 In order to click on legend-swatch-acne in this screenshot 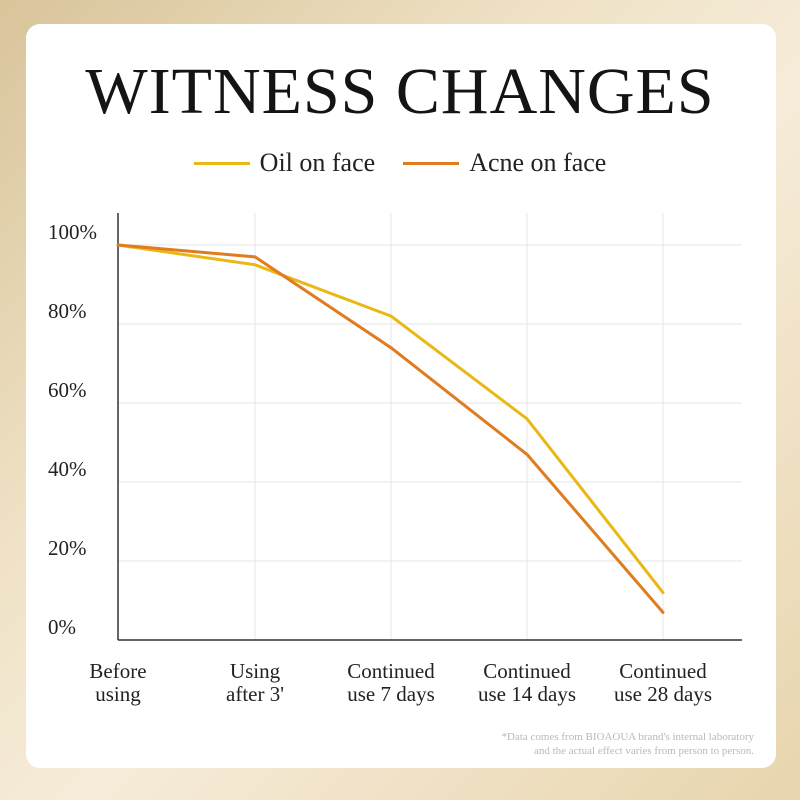, I will do `click(431, 163)`.